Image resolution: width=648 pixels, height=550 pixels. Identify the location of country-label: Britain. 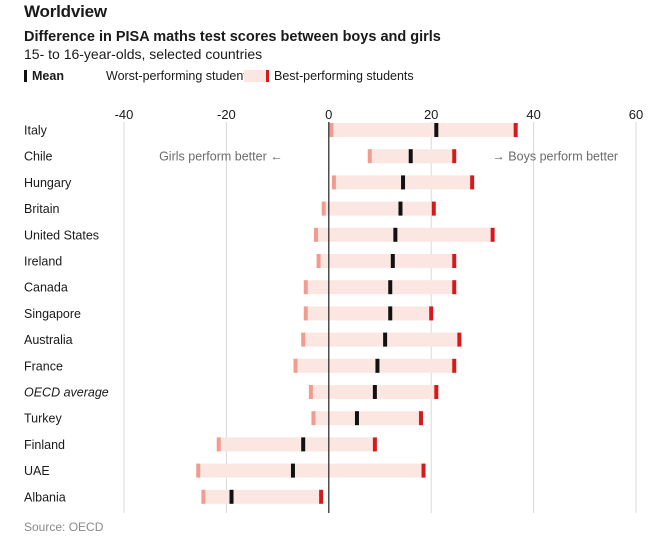
(41, 209).